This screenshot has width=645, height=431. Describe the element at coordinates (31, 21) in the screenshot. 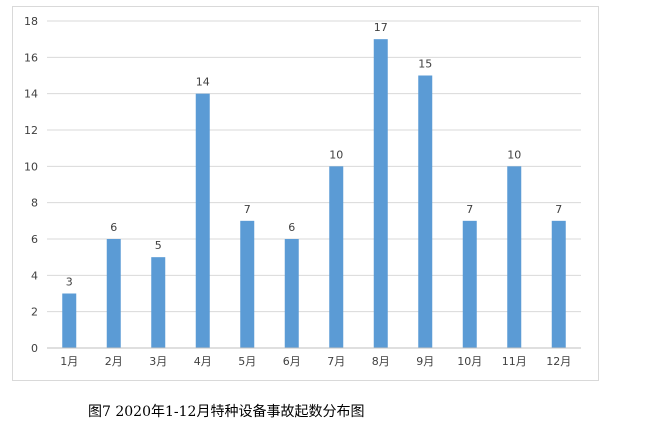

I see `y-tick-label: 18` at that location.